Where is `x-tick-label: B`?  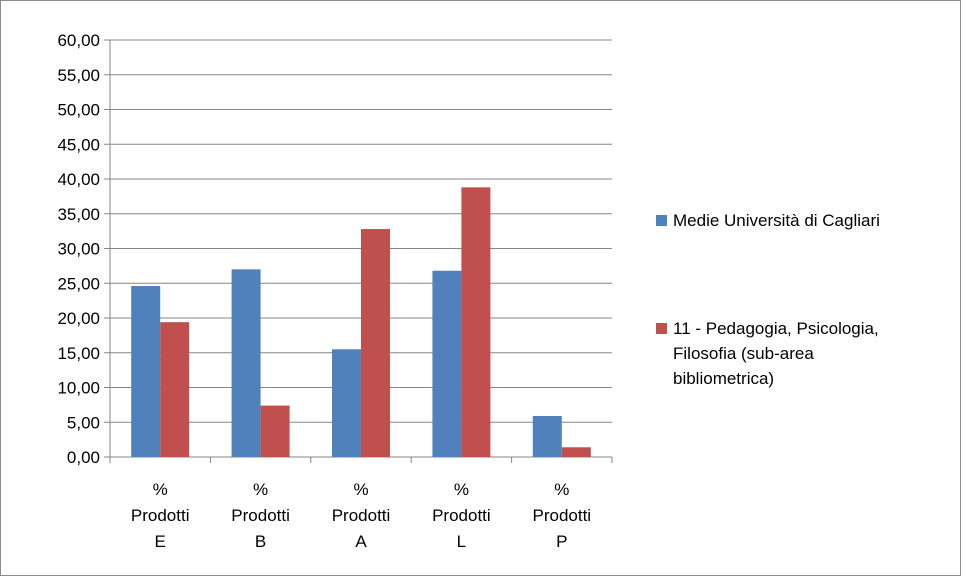
x-tick-label: B is located at coordinates (260, 541).